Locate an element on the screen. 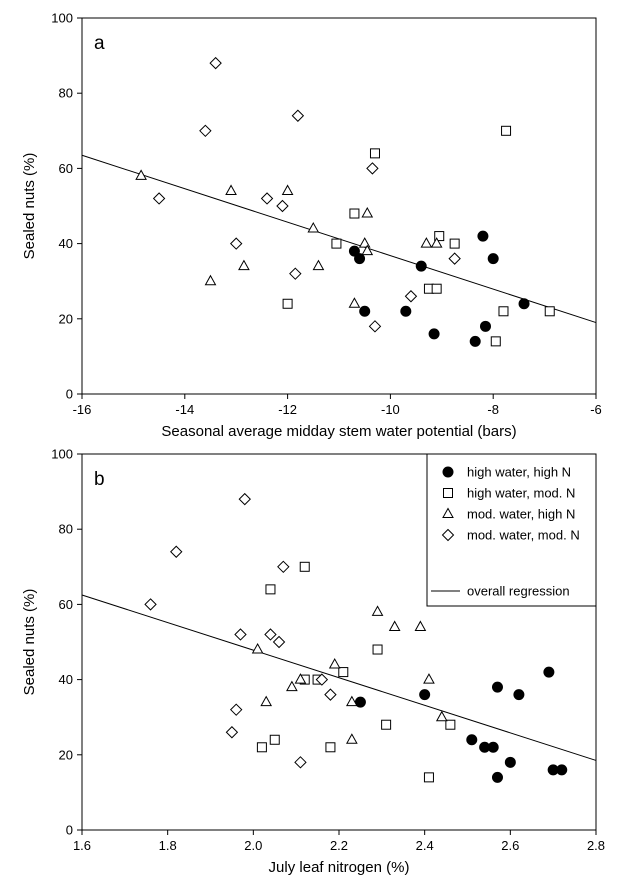  x-tick-label: -8 is located at coordinates (493, 409).